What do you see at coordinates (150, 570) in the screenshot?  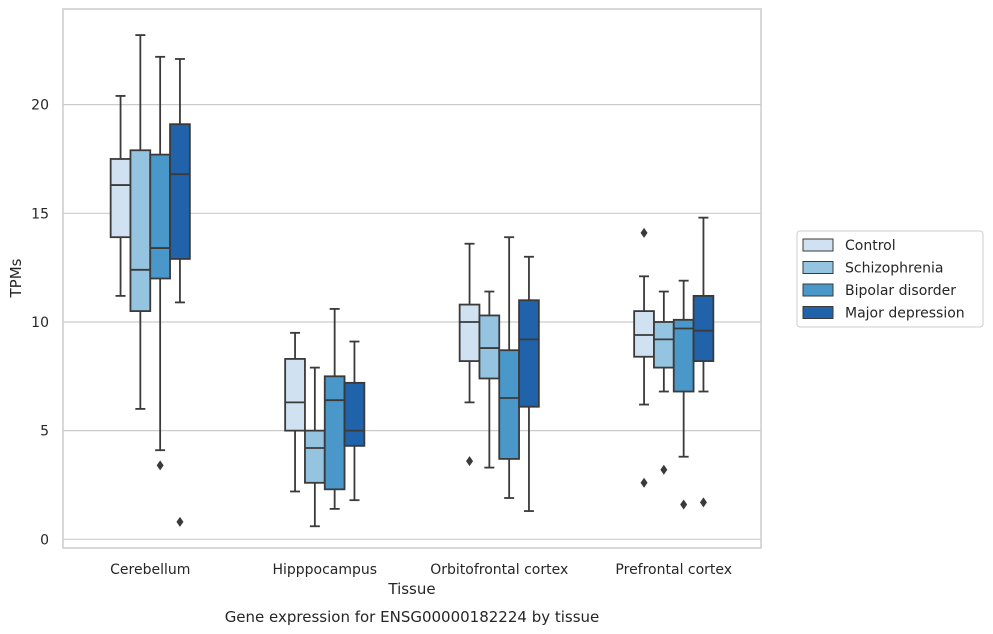 I see `x-tick-label: Cerebellum` at bounding box center [150, 570].